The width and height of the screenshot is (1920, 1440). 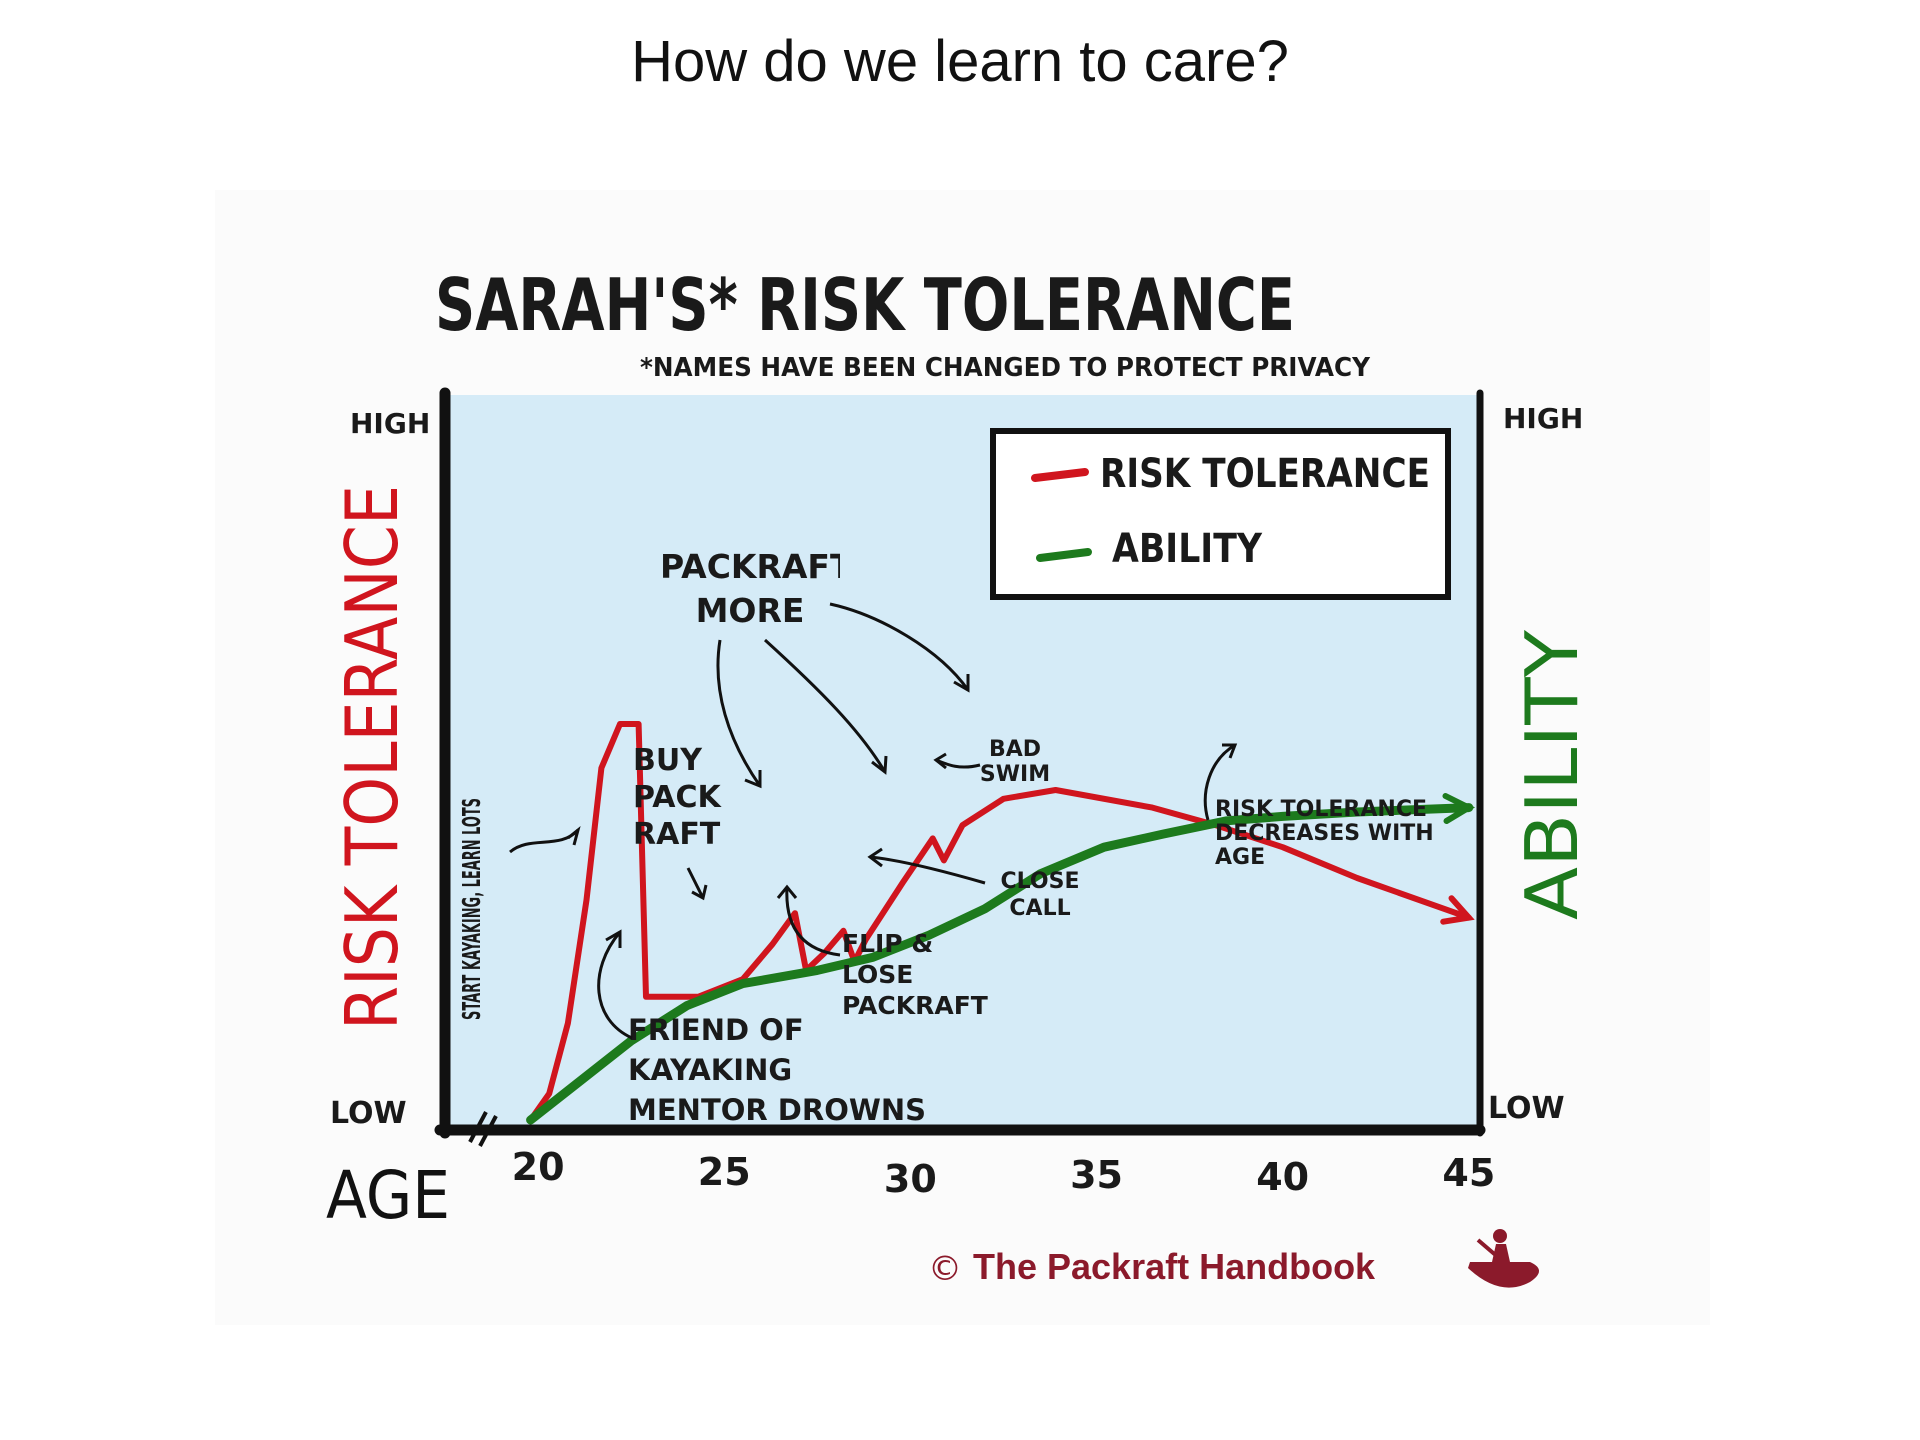 I want to click on annotation-close-call: CLOSE CALL, so click(x=1040, y=895).